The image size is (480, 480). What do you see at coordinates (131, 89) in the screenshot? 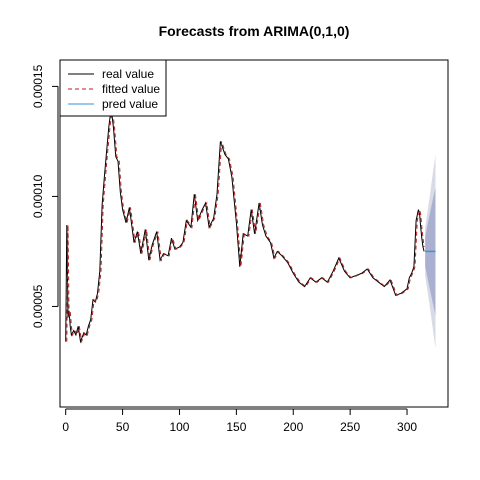
I see `legend-label: fitted value` at bounding box center [131, 89].